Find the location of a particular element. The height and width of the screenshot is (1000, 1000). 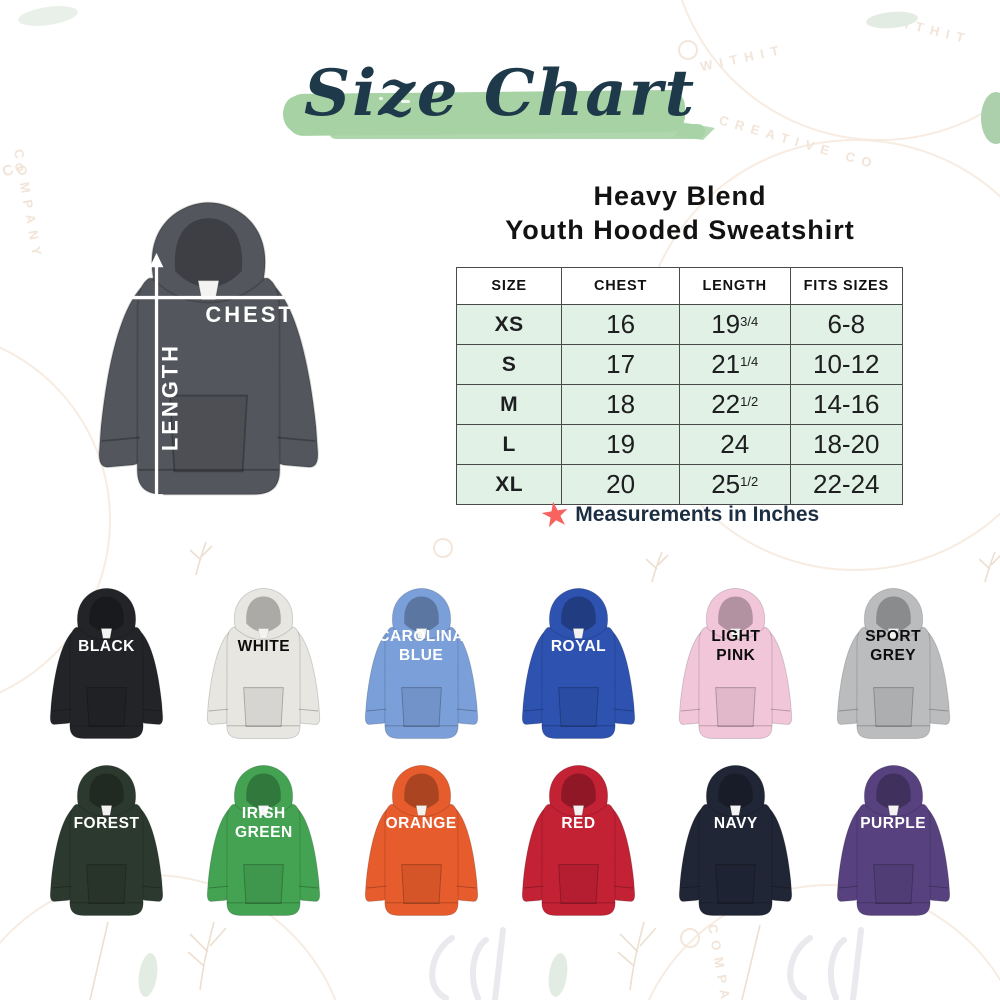

color-label: SPORT GREY is located at coordinates (893, 646).